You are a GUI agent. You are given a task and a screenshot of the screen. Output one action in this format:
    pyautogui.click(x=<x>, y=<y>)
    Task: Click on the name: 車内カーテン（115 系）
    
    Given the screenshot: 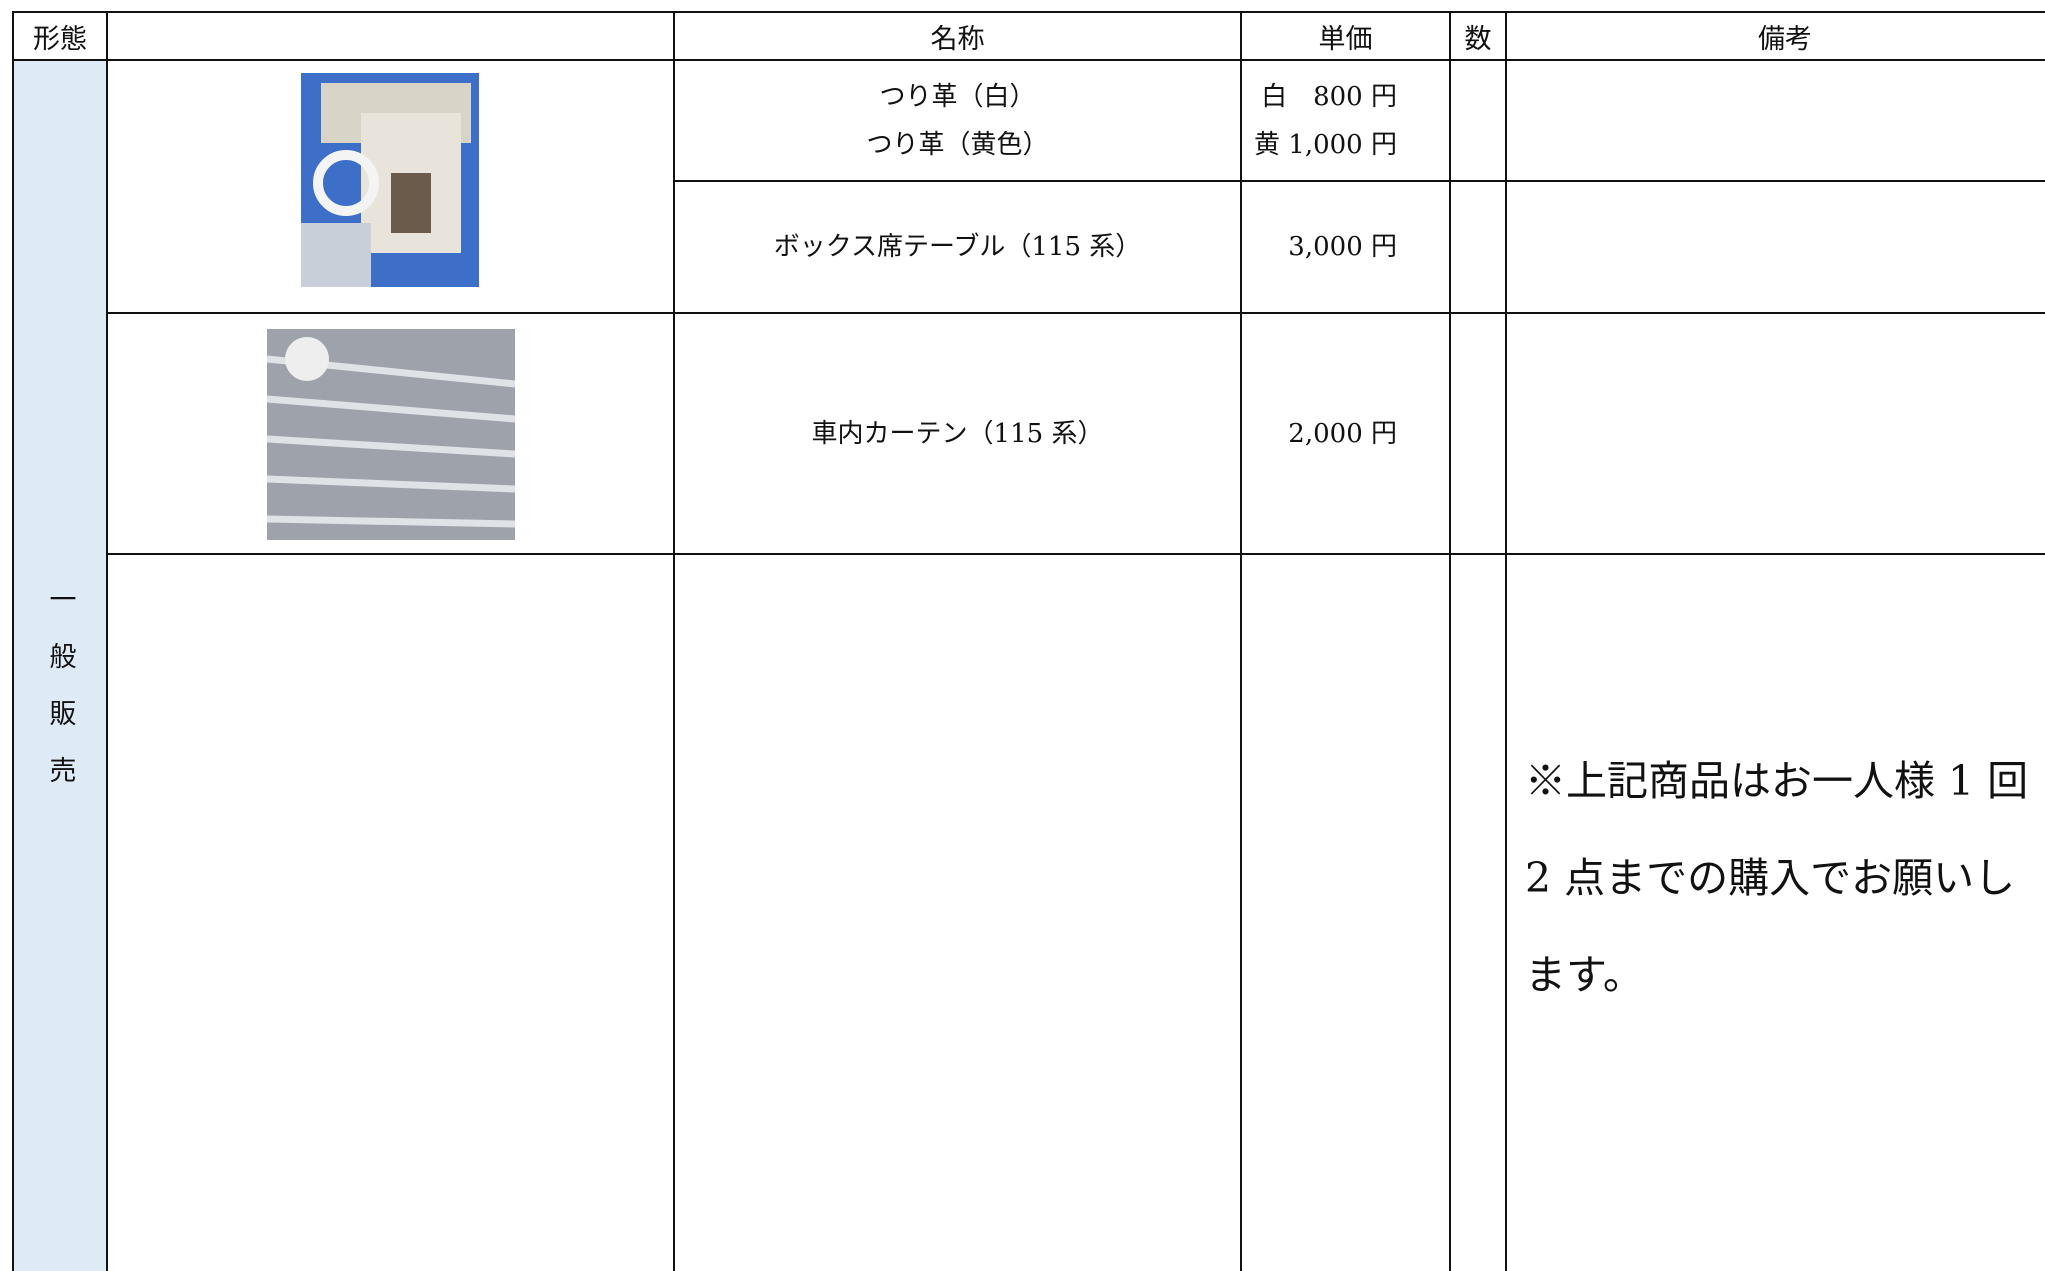 What is the action you would take?
    pyautogui.click(x=957, y=433)
    